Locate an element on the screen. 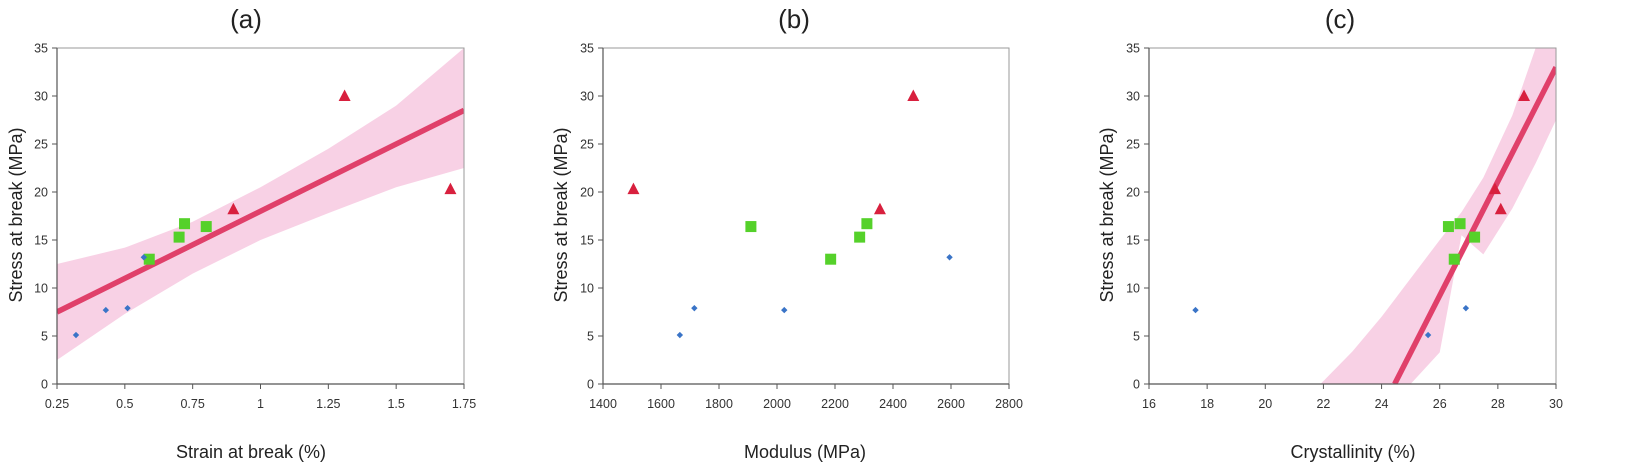 The image size is (1650, 467). x-tick-label: 0.5 is located at coordinates (124, 404).